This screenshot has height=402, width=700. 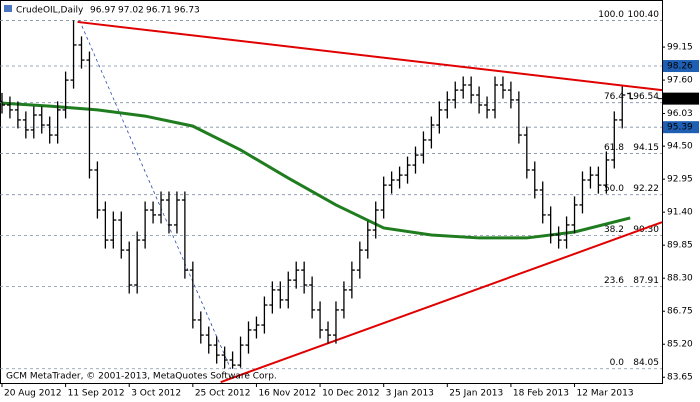 I want to click on trendline, so click(x=370, y=56).